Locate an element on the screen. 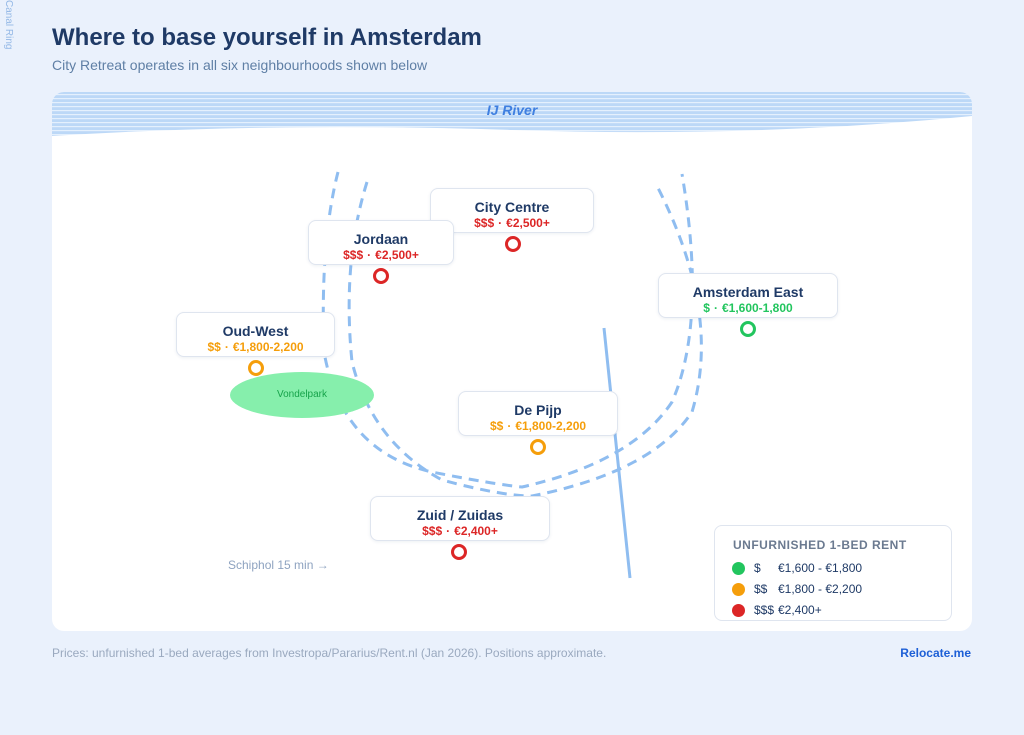 This screenshot has height=735, width=1024. neighbourhood-card-zuid-zuidas: Zuid / Zuidas $$$ · €2,400+ is located at coordinates (460, 518).